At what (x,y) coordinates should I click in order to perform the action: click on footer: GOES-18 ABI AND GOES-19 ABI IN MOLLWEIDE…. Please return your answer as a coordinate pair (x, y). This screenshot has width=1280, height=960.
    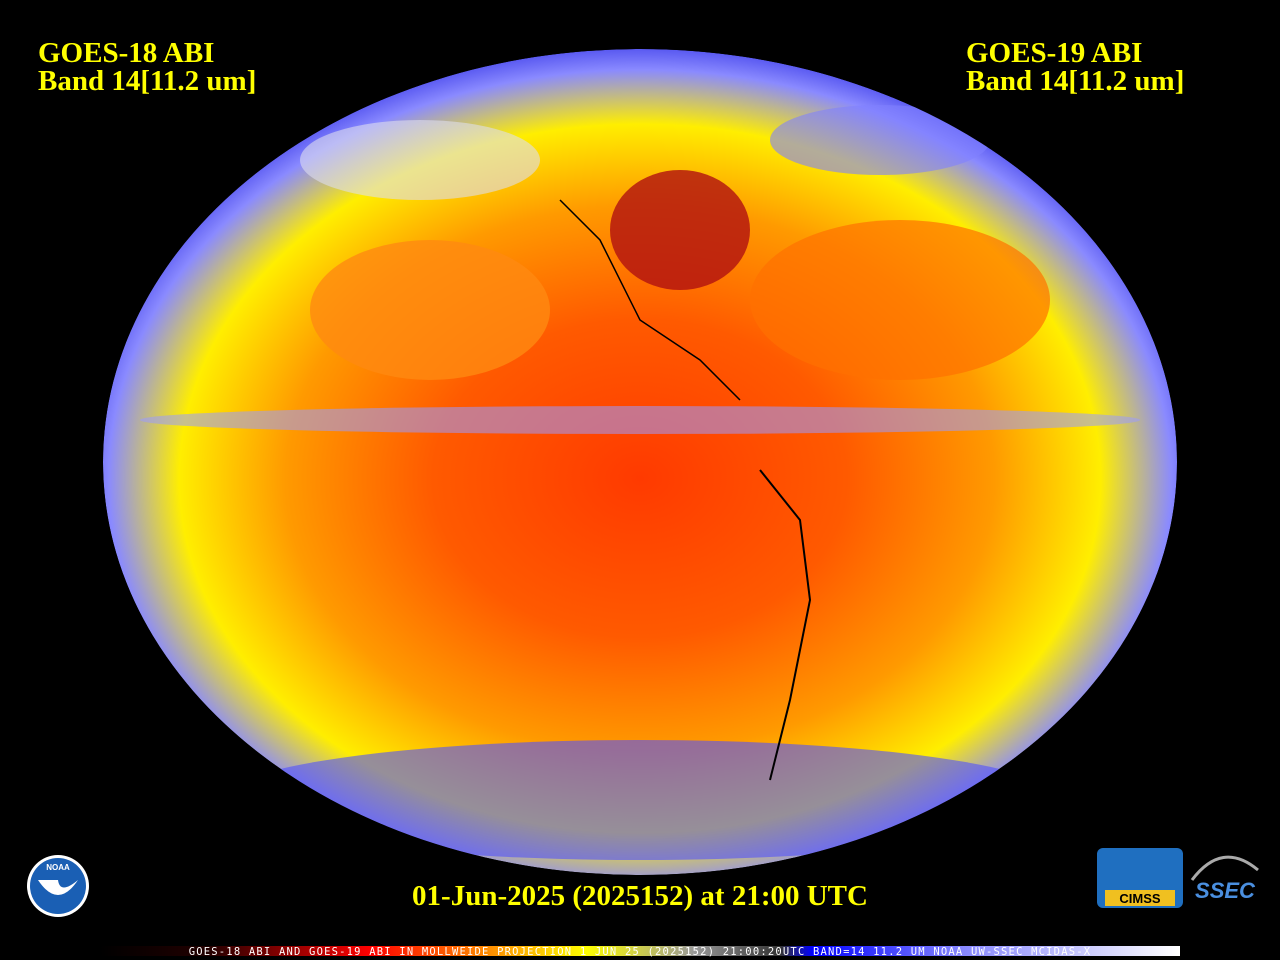
    Looking at the image, I should click on (640, 952).